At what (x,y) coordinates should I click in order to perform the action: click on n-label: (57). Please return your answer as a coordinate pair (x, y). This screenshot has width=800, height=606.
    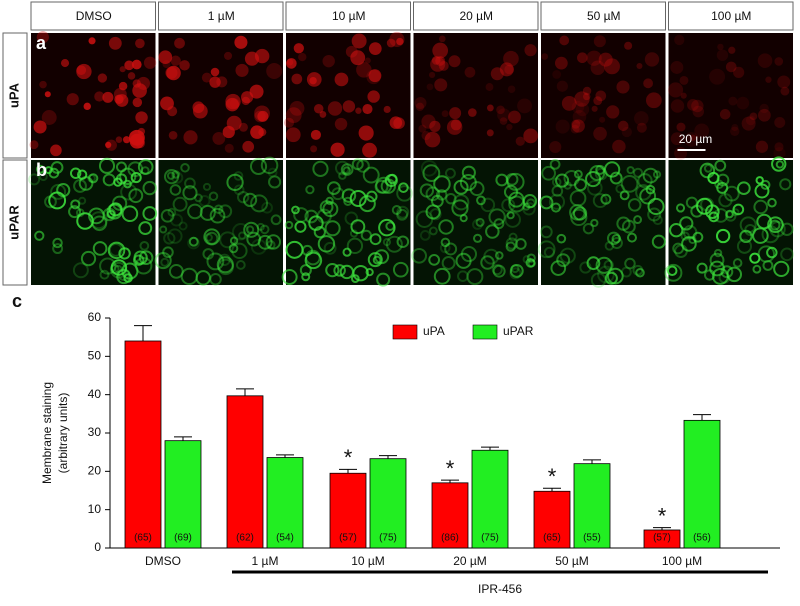
    Looking at the image, I should click on (662, 538).